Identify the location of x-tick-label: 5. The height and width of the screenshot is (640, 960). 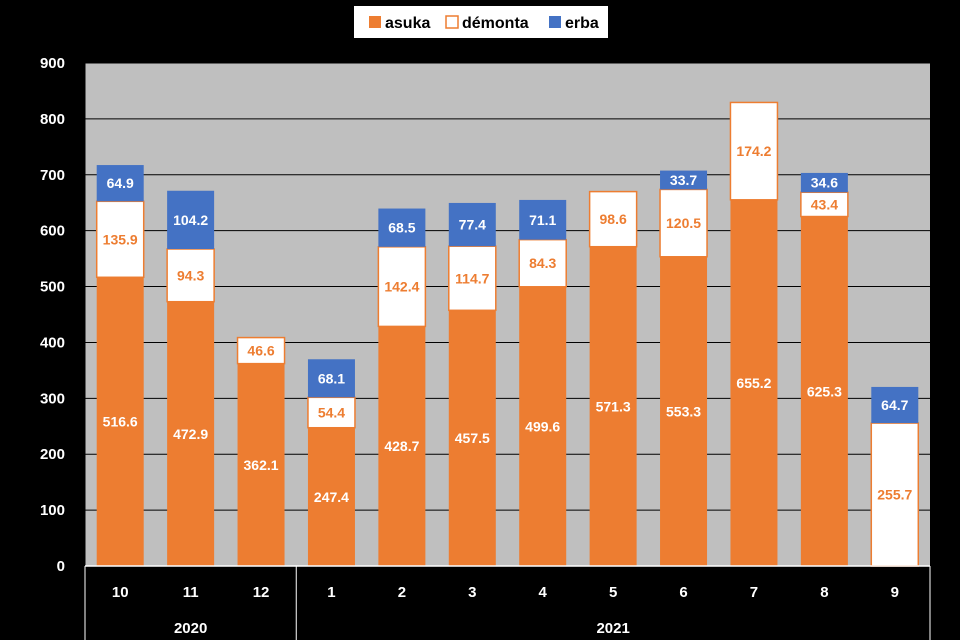
(613, 592).